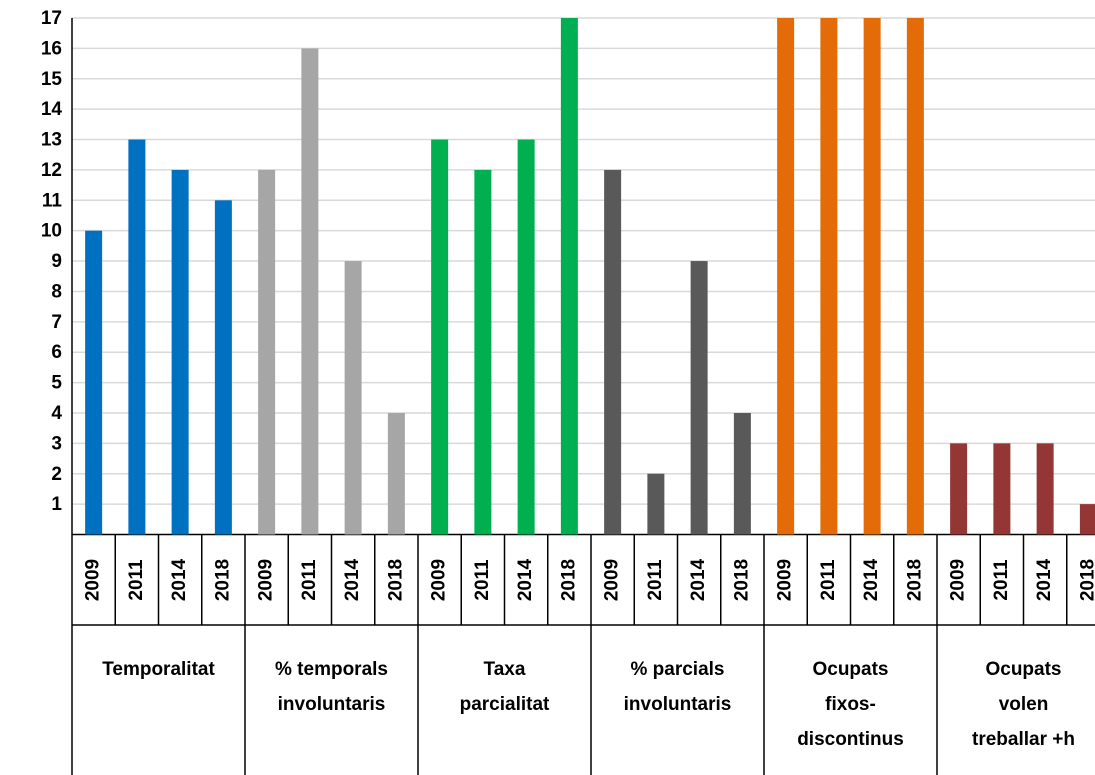 The width and height of the screenshot is (1095, 775). I want to click on y-tick-label: 15, so click(52, 79).